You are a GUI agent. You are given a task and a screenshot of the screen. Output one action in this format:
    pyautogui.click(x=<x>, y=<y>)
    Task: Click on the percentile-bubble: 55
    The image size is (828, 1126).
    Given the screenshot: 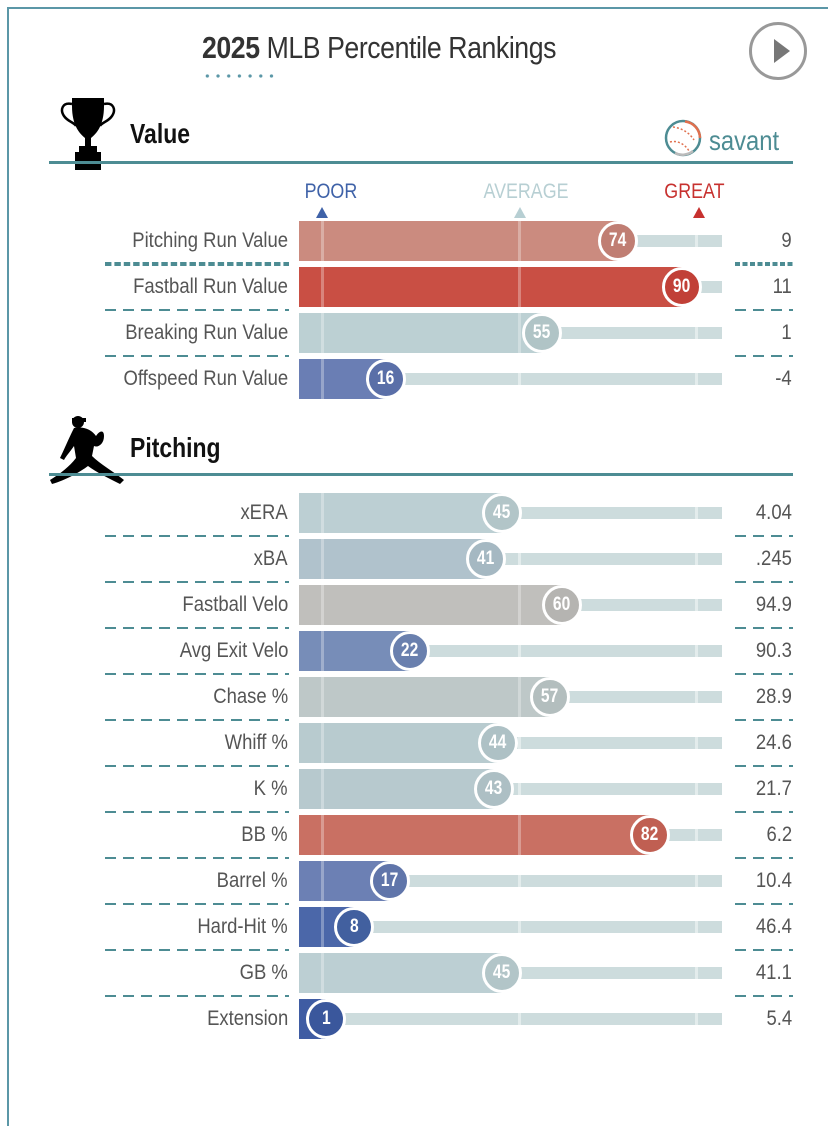 What is the action you would take?
    pyautogui.click(x=542, y=333)
    